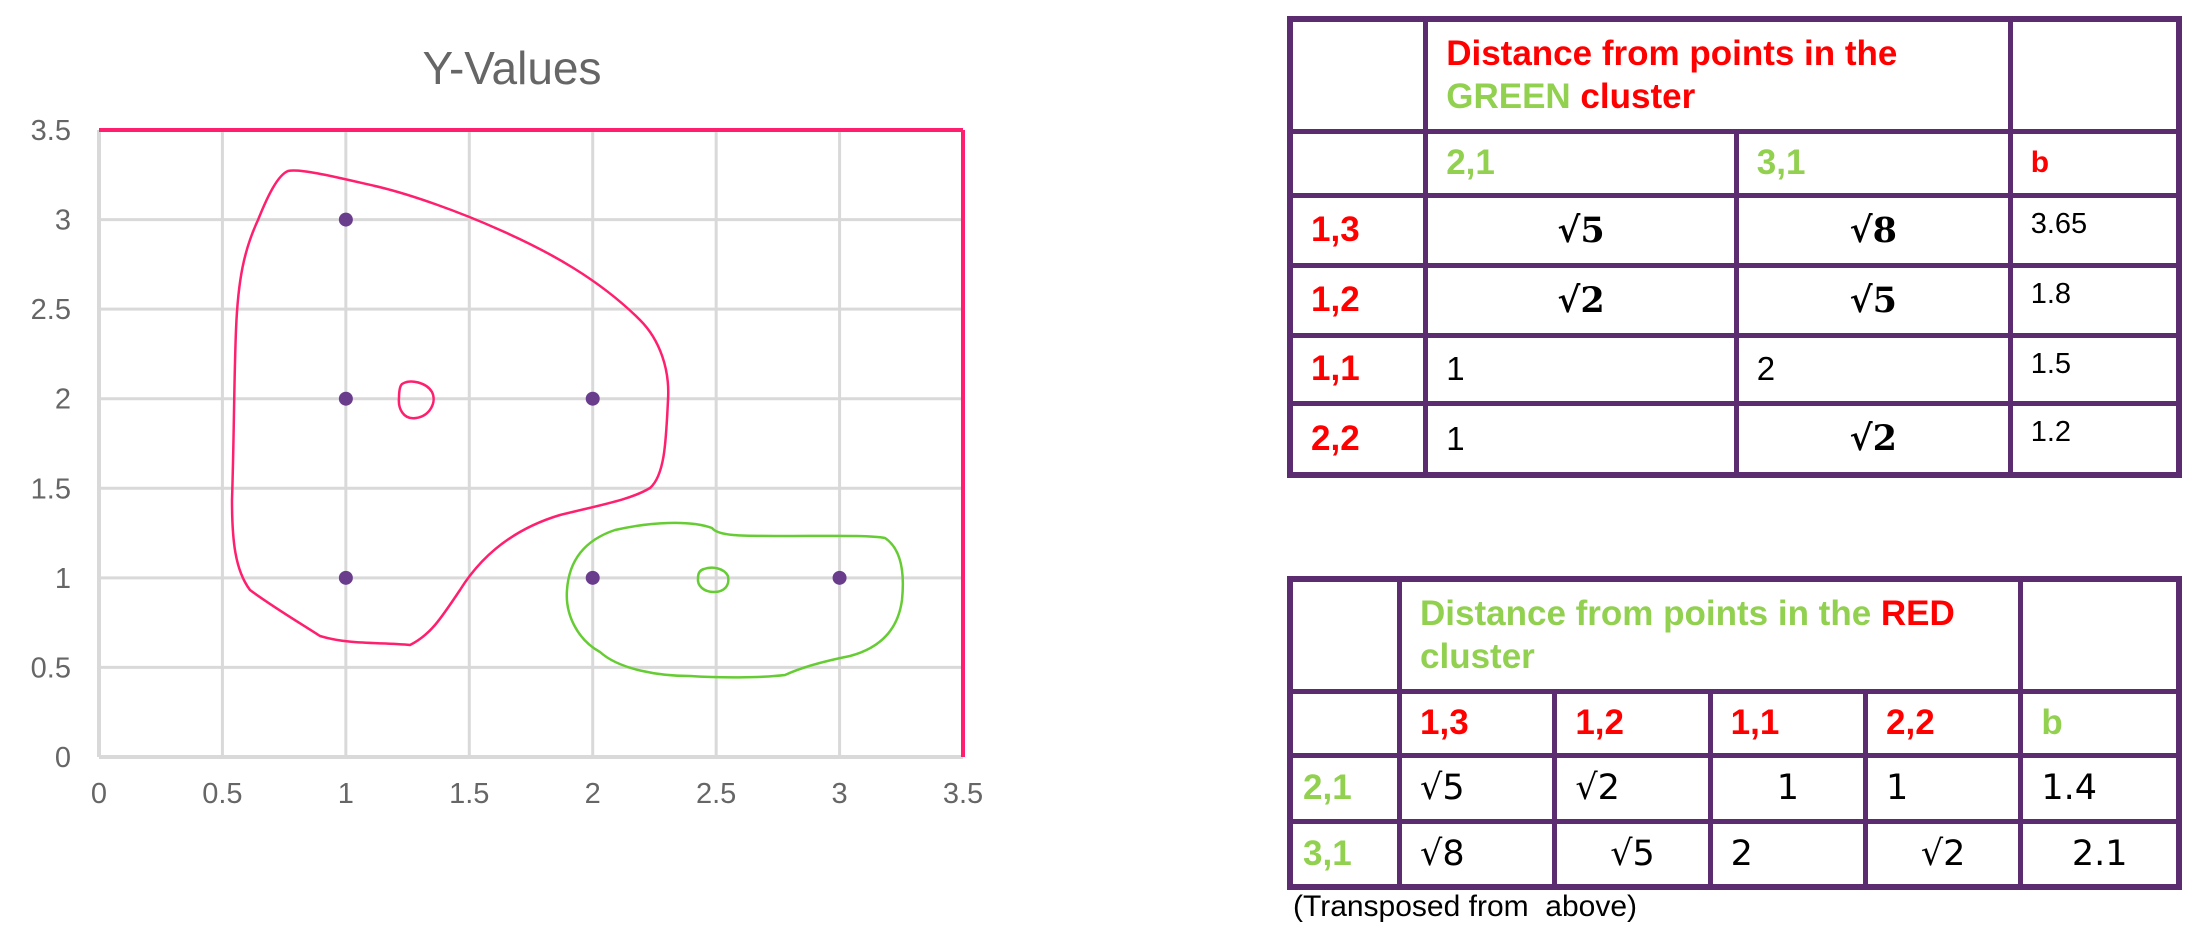 This screenshot has height=936, width=2202. What do you see at coordinates (511, 68) in the screenshot?
I see `chart-title: Y-Values` at bounding box center [511, 68].